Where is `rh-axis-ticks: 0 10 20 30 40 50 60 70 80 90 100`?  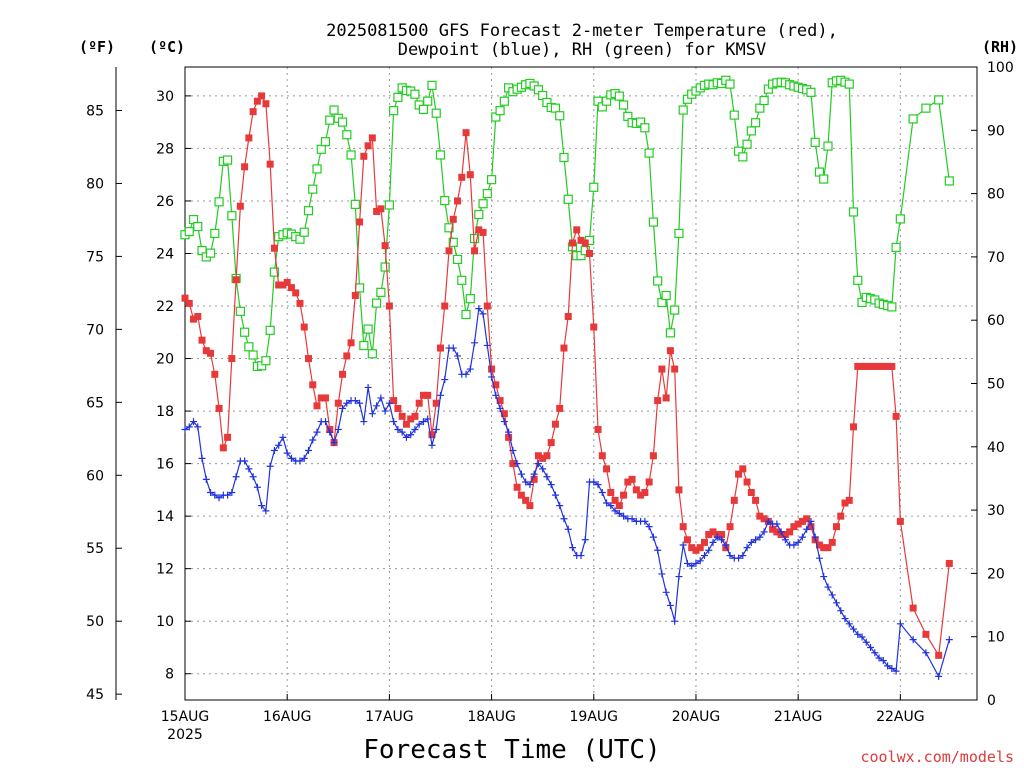 rh-axis-ticks: 0 10 20 30 40 50 60 70 80 90 100 is located at coordinates (992, 384).